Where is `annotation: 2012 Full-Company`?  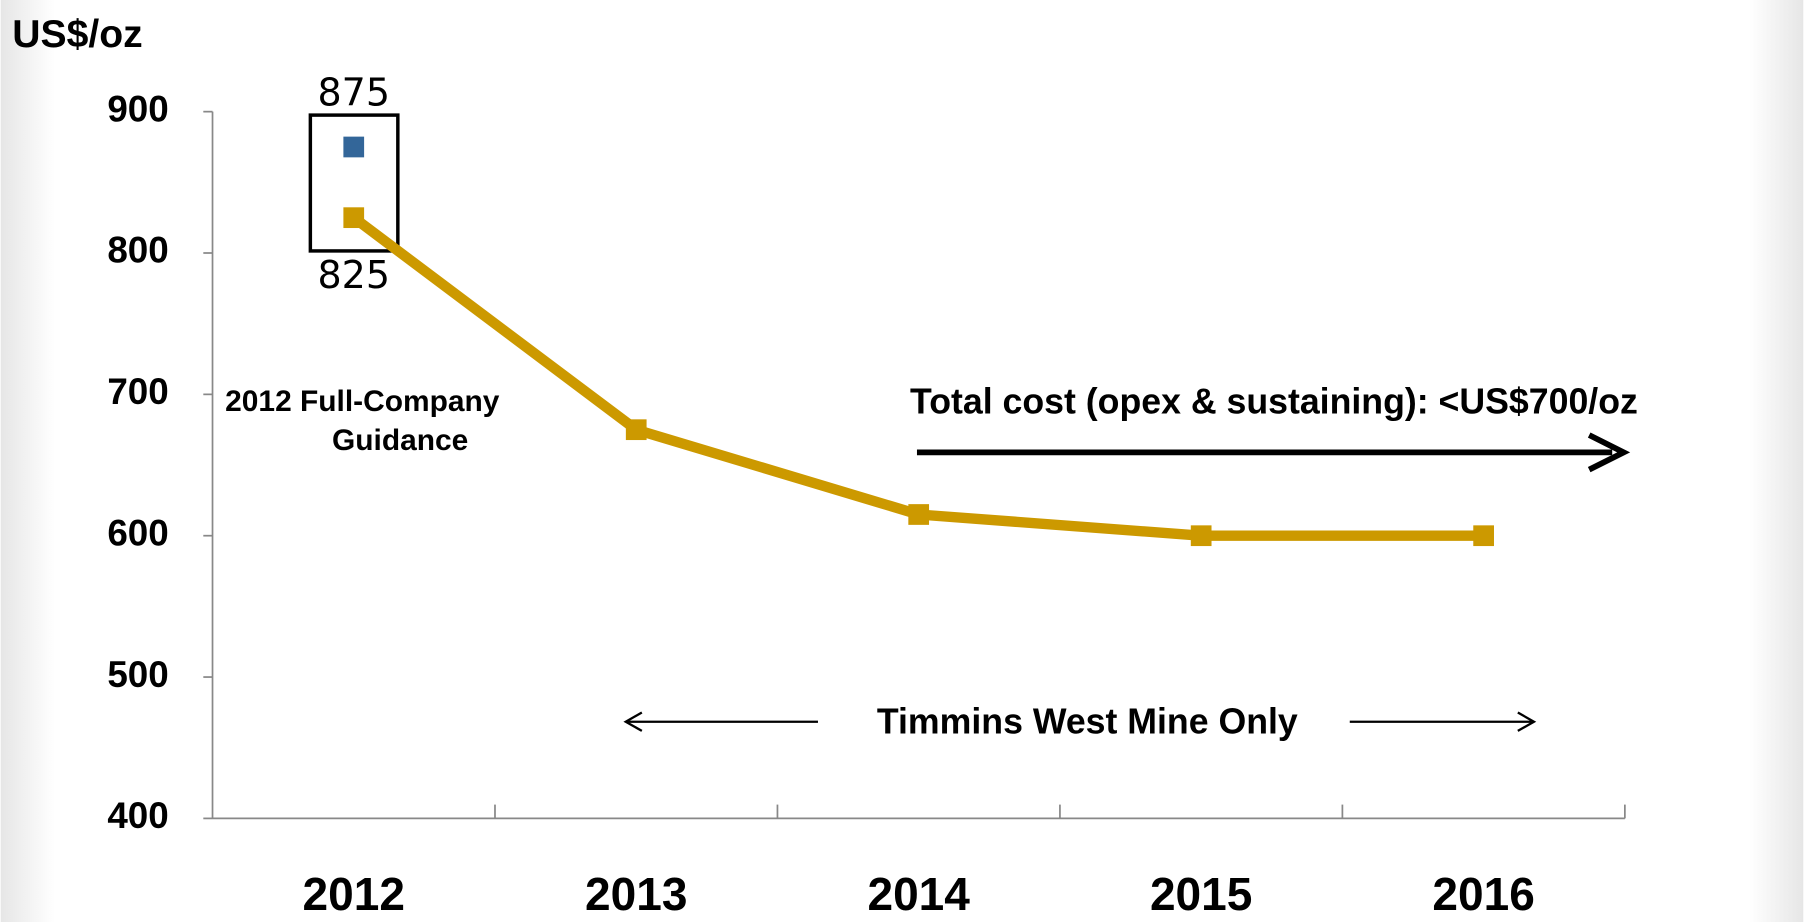
annotation: 2012 Full-Company is located at coordinates (362, 401).